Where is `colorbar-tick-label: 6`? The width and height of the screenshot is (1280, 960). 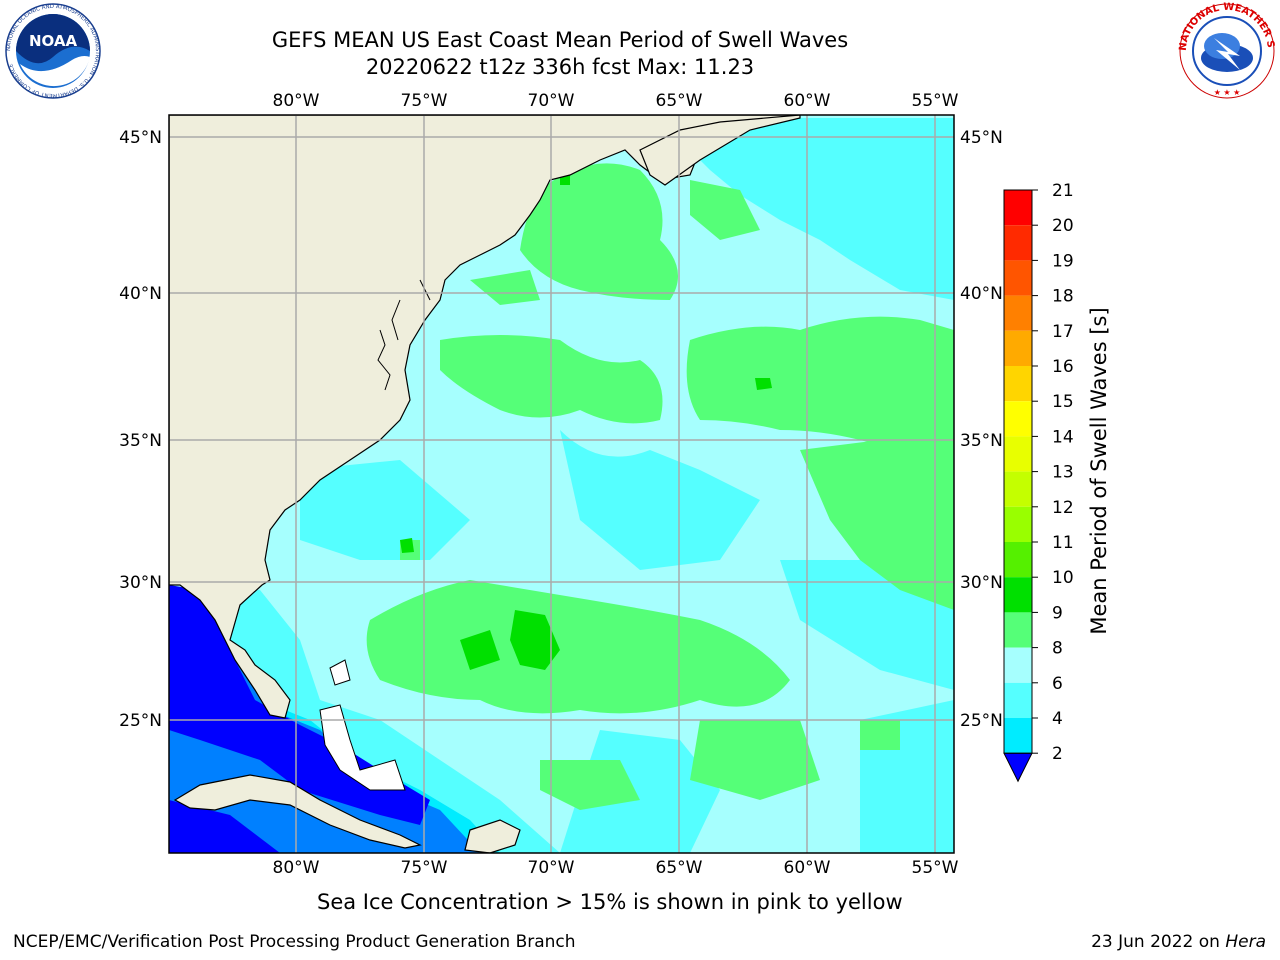 colorbar-tick-label: 6 is located at coordinates (1057, 684).